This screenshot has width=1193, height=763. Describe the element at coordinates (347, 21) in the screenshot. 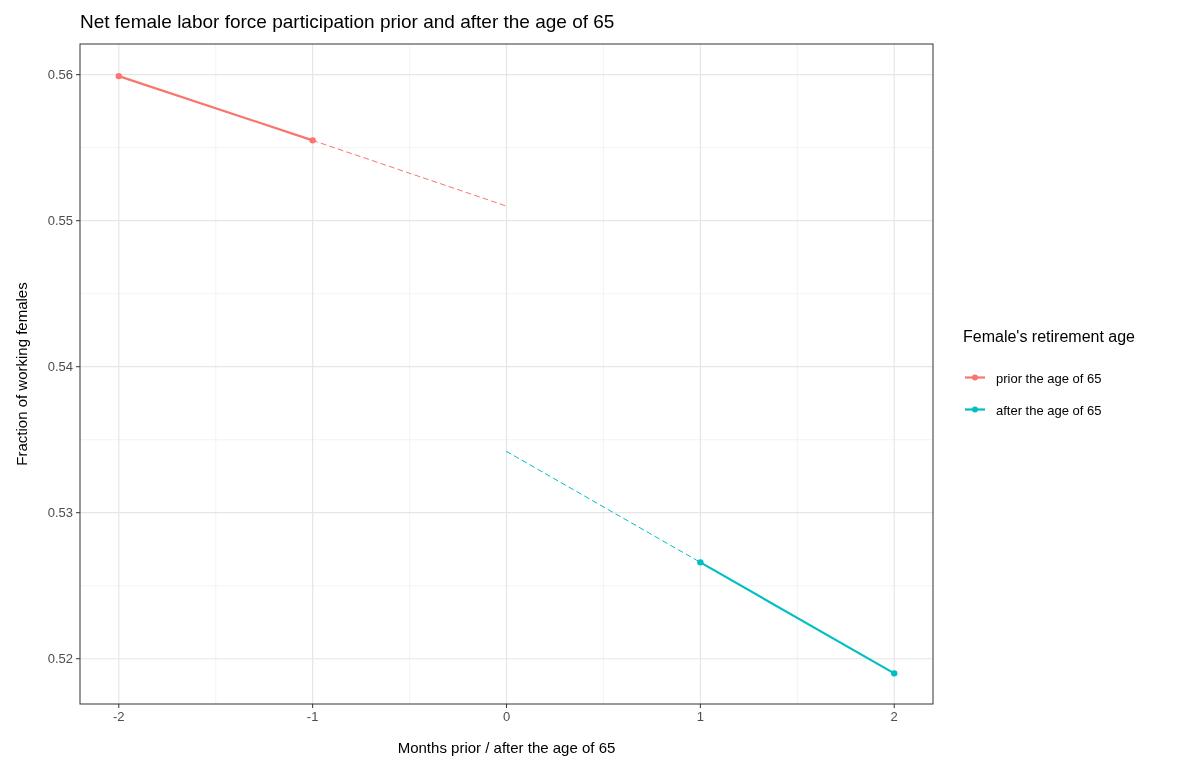

I see `chart-title: Net female labor force participation prior and after the age of 65` at that location.